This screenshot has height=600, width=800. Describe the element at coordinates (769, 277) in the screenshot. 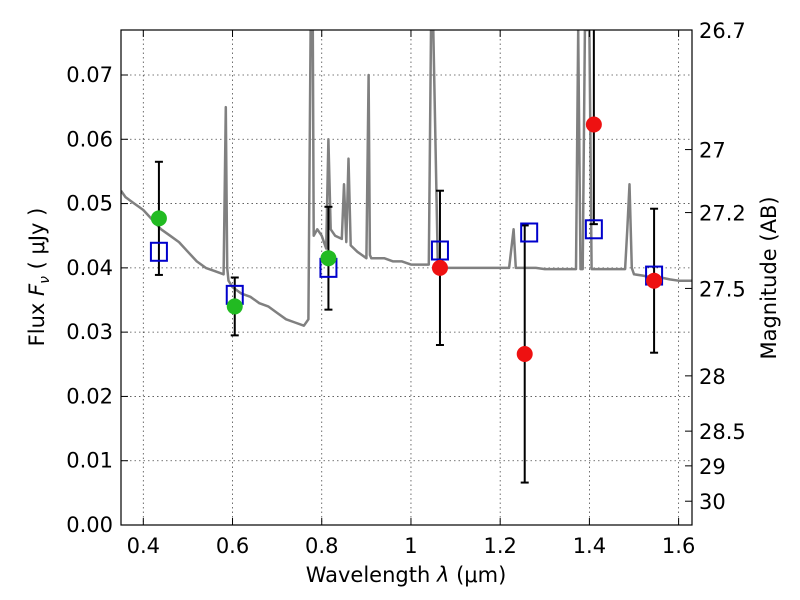

I see `y2-axis-label: Magnitude (AB)` at that location.